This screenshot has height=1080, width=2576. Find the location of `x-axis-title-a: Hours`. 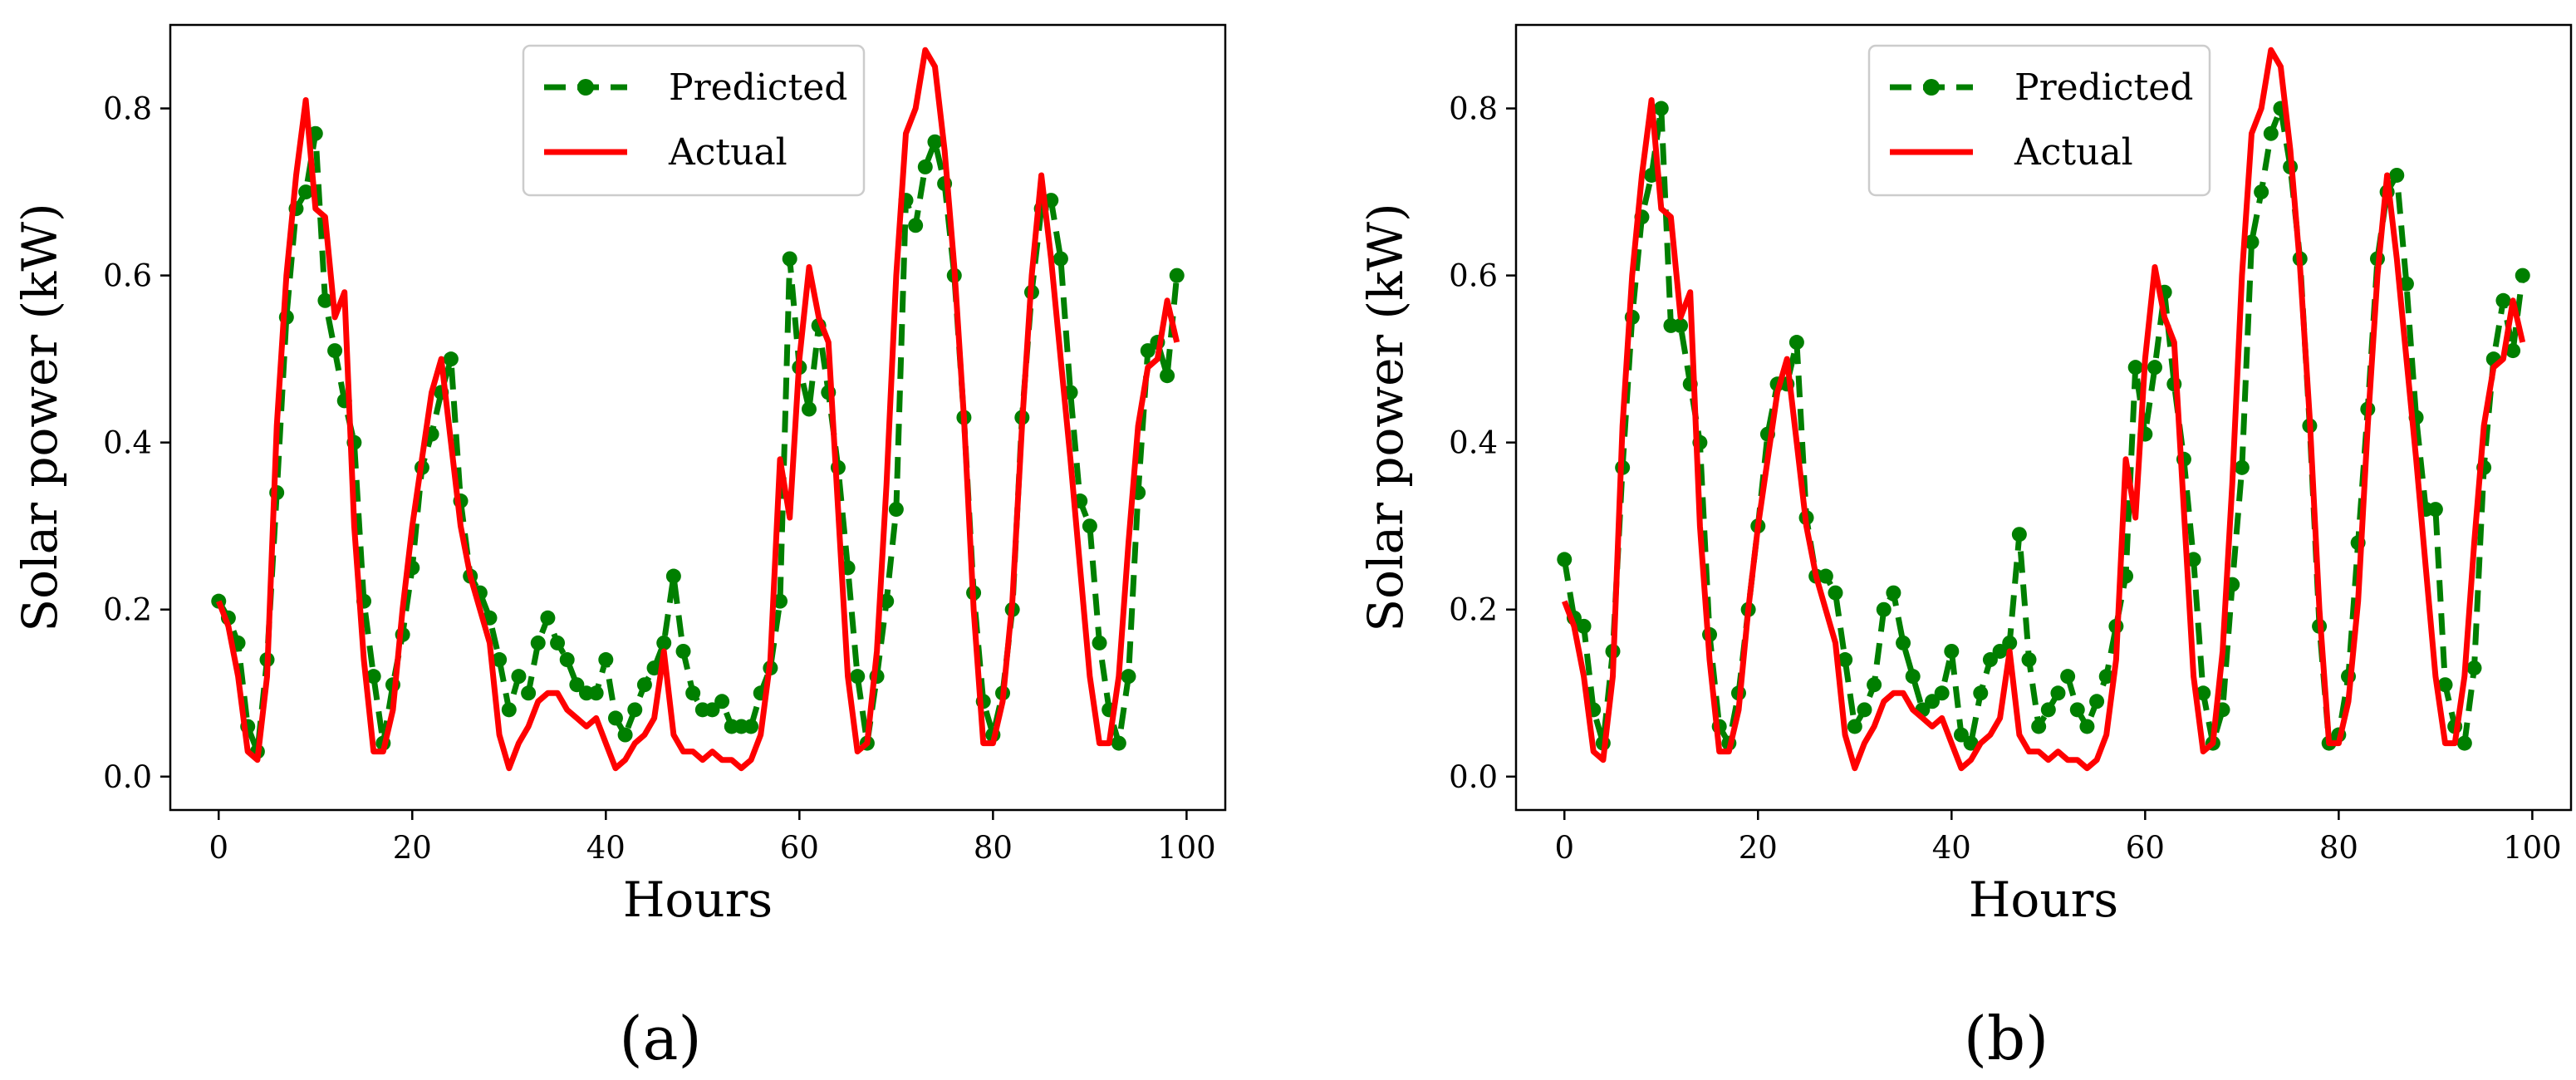

x-axis-title-a: Hours is located at coordinates (698, 900).